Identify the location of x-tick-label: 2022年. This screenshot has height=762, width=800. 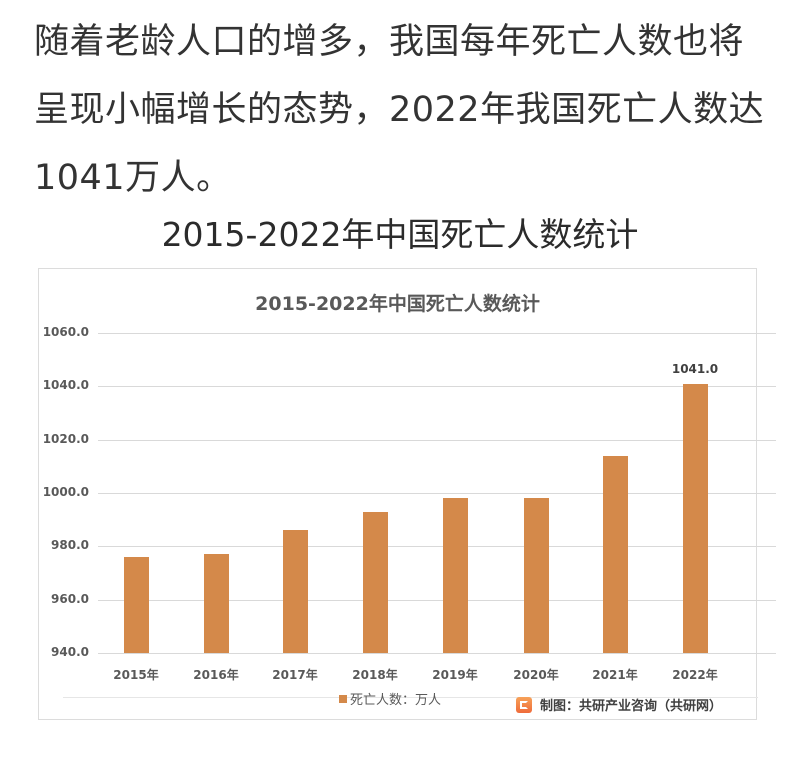
(695, 675).